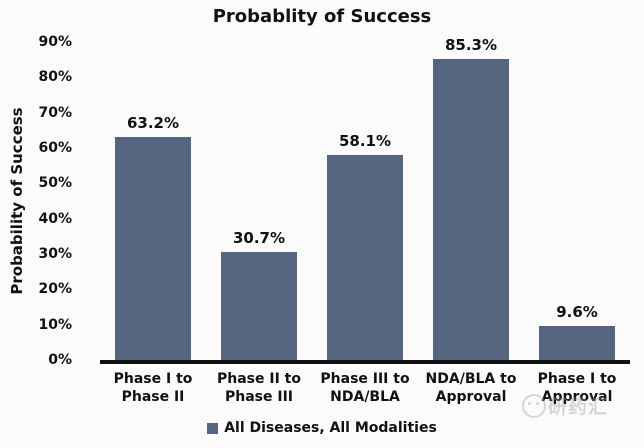  What do you see at coordinates (259, 388) in the screenshot?
I see `x-category-label: Phase II to Phase III` at bounding box center [259, 388].